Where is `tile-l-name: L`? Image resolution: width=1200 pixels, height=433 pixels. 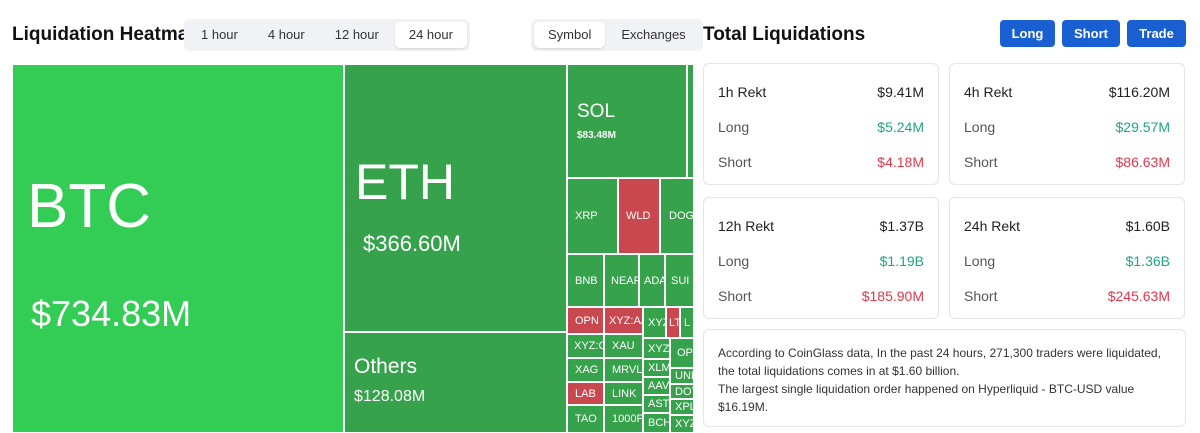
tile-l-name: L is located at coordinates (687, 322).